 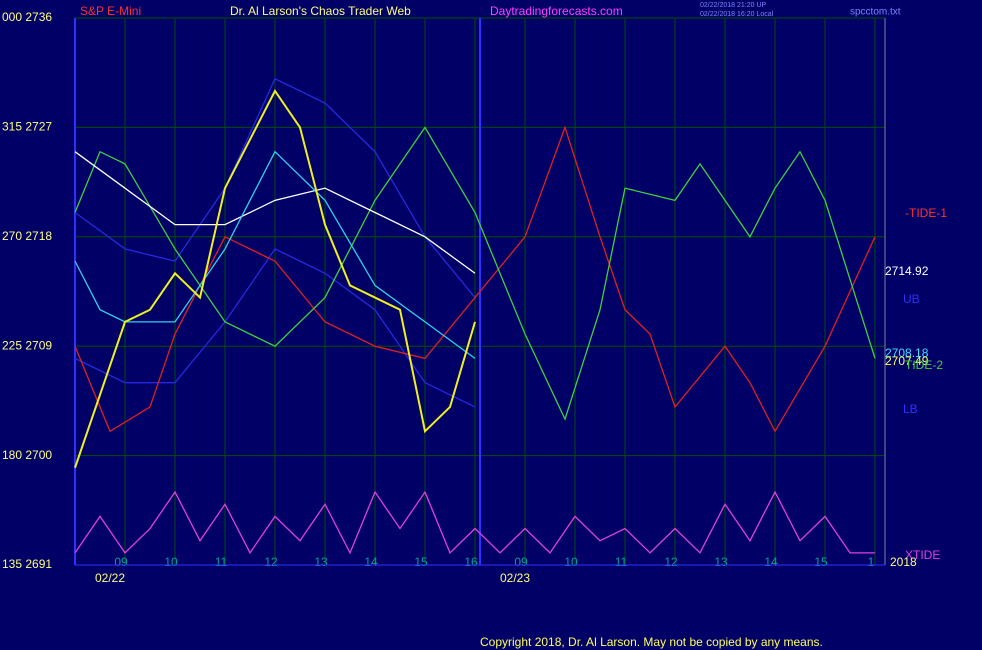 What do you see at coordinates (110, 578) in the screenshot?
I see `date-label: 02/22` at bounding box center [110, 578].